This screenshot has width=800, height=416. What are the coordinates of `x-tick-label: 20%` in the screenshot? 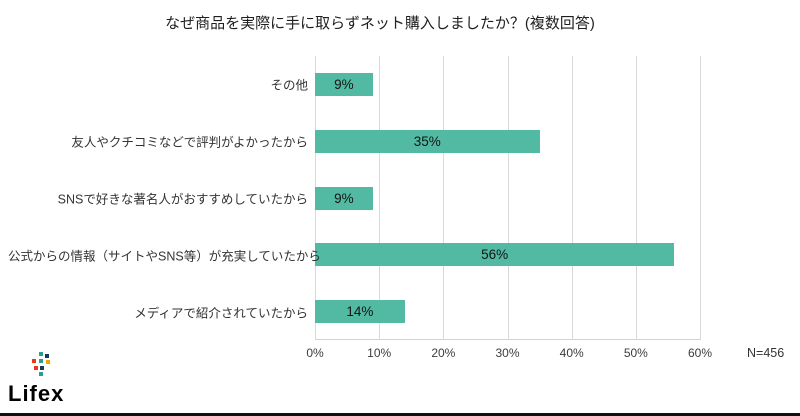 It's located at (443, 353).